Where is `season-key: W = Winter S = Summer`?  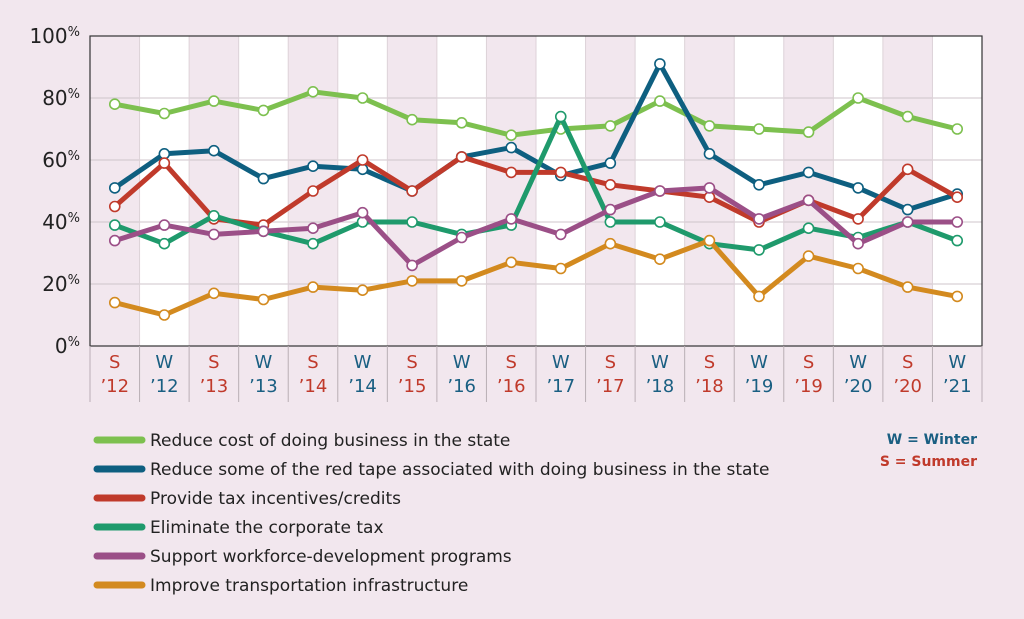
season-key: W = Winter S = Summer is located at coordinates (928, 451).